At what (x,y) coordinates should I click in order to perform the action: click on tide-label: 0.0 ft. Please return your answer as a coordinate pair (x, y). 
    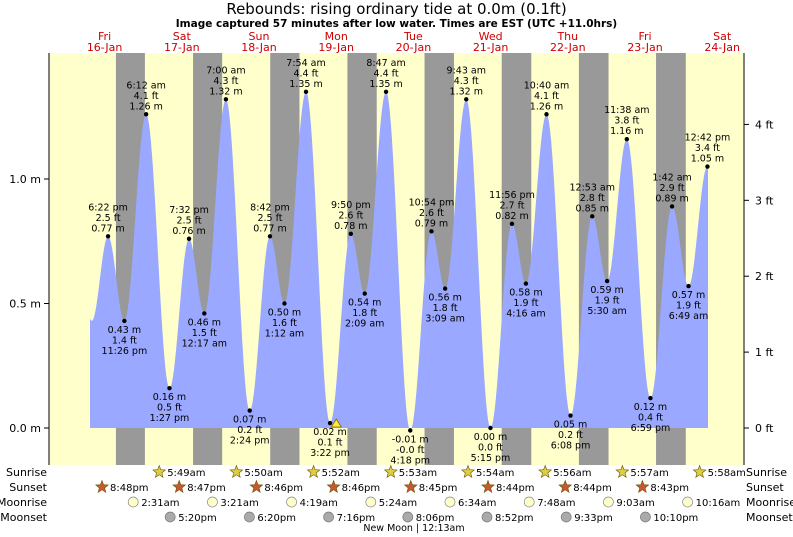
    Looking at the image, I should click on (490, 448).